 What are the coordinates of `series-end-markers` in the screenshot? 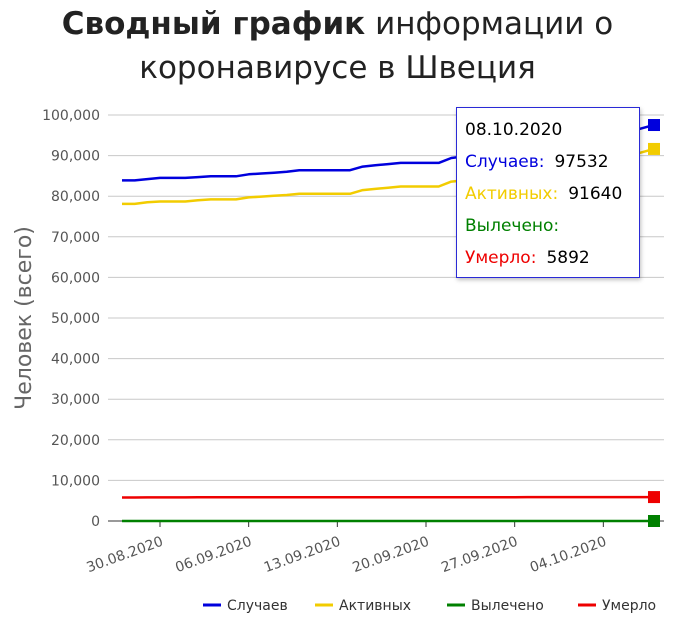 It's located at (654, 323).